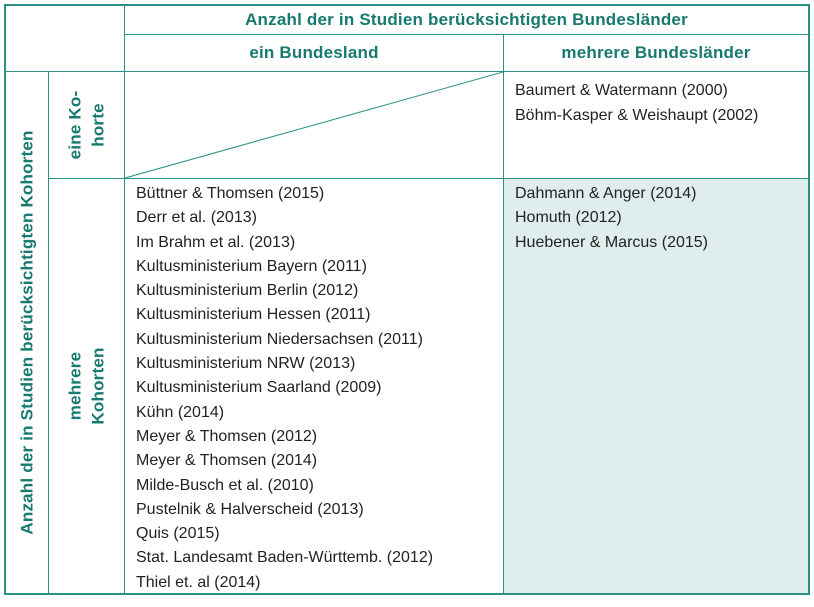 This screenshot has height=607, width=814. Describe the element at coordinates (314, 53) in the screenshot. I see `column-header-one-state: ein Bundesland` at that location.